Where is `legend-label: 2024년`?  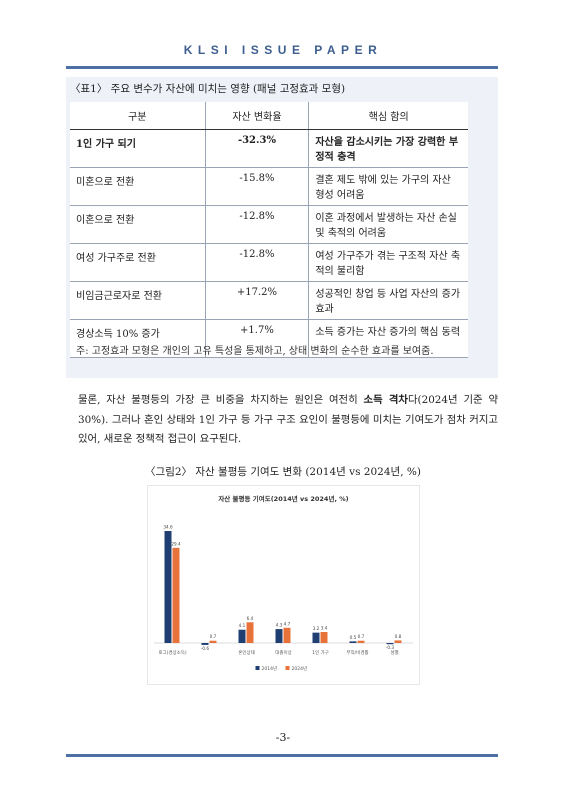 legend-label: 2024년 is located at coordinates (300, 668).